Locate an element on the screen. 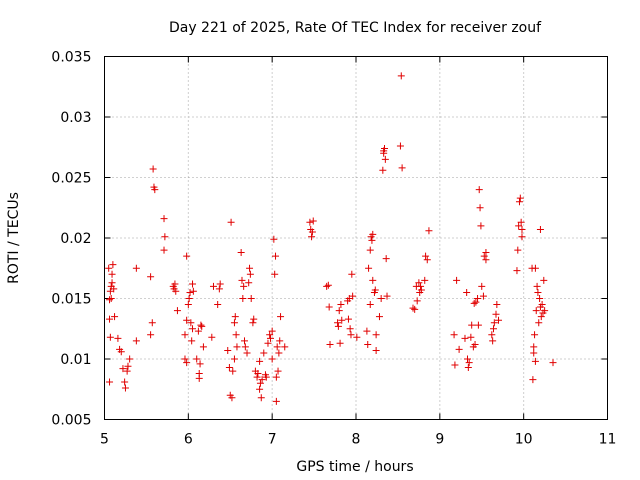  y-tick-label: 0.035 is located at coordinates (71, 58).